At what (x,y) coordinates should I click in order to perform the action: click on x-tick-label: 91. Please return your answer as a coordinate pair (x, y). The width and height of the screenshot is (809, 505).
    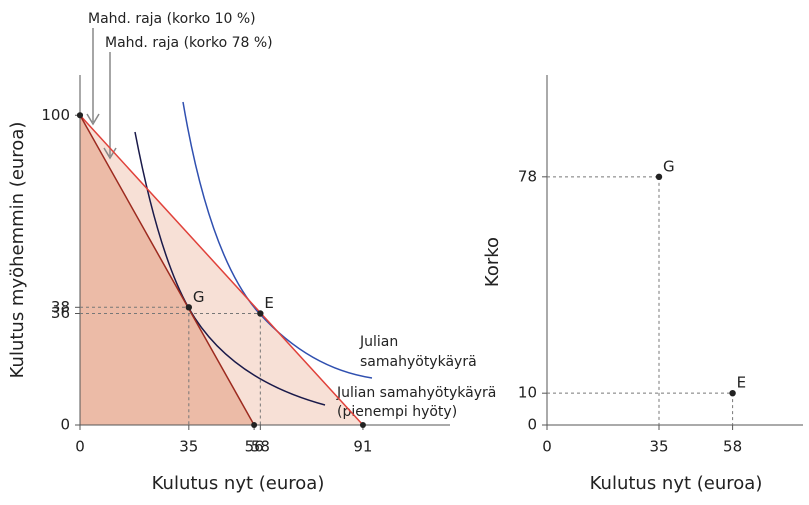
    Looking at the image, I should click on (362, 447).